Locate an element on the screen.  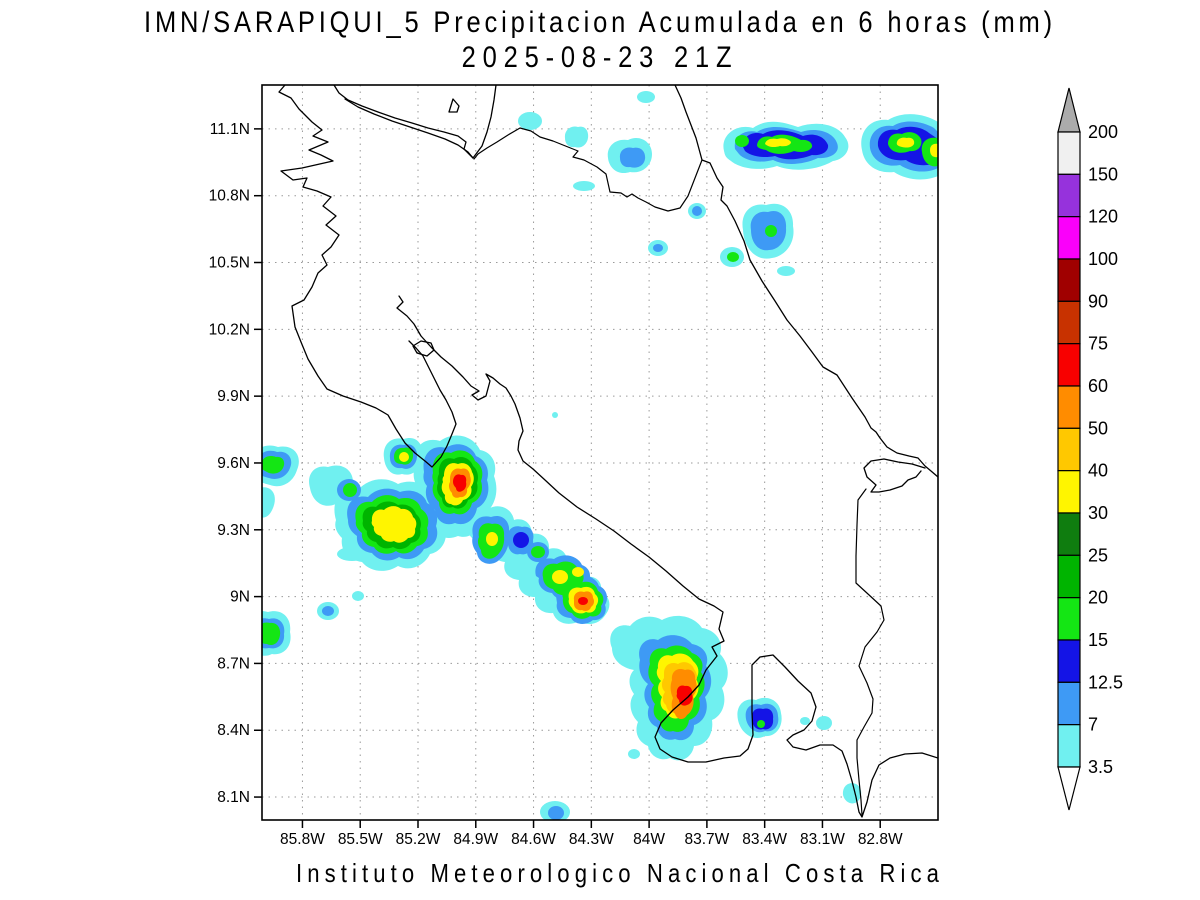
colorbar-label: 20 is located at coordinates (1098, 598).